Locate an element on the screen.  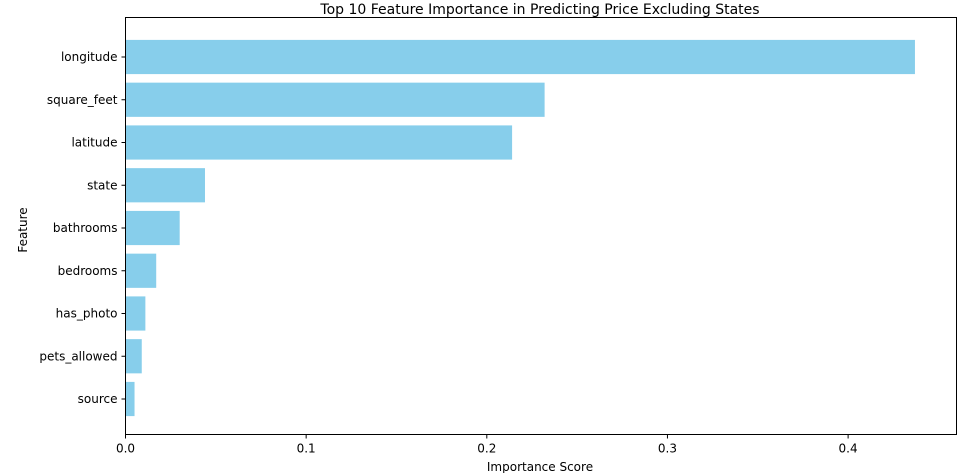
y-tick-label: bathrooms is located at coordinates (85, 228).